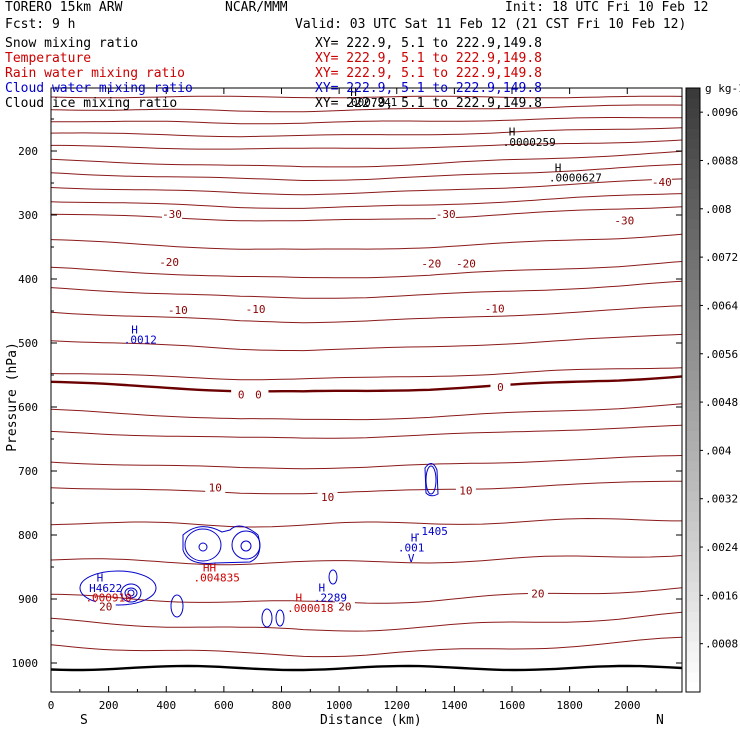  What do you see at coordinates (12, 397) in the screenshot?
I see `y-axis-title: Pressure (hPa)` at bounding box center [12, 397].